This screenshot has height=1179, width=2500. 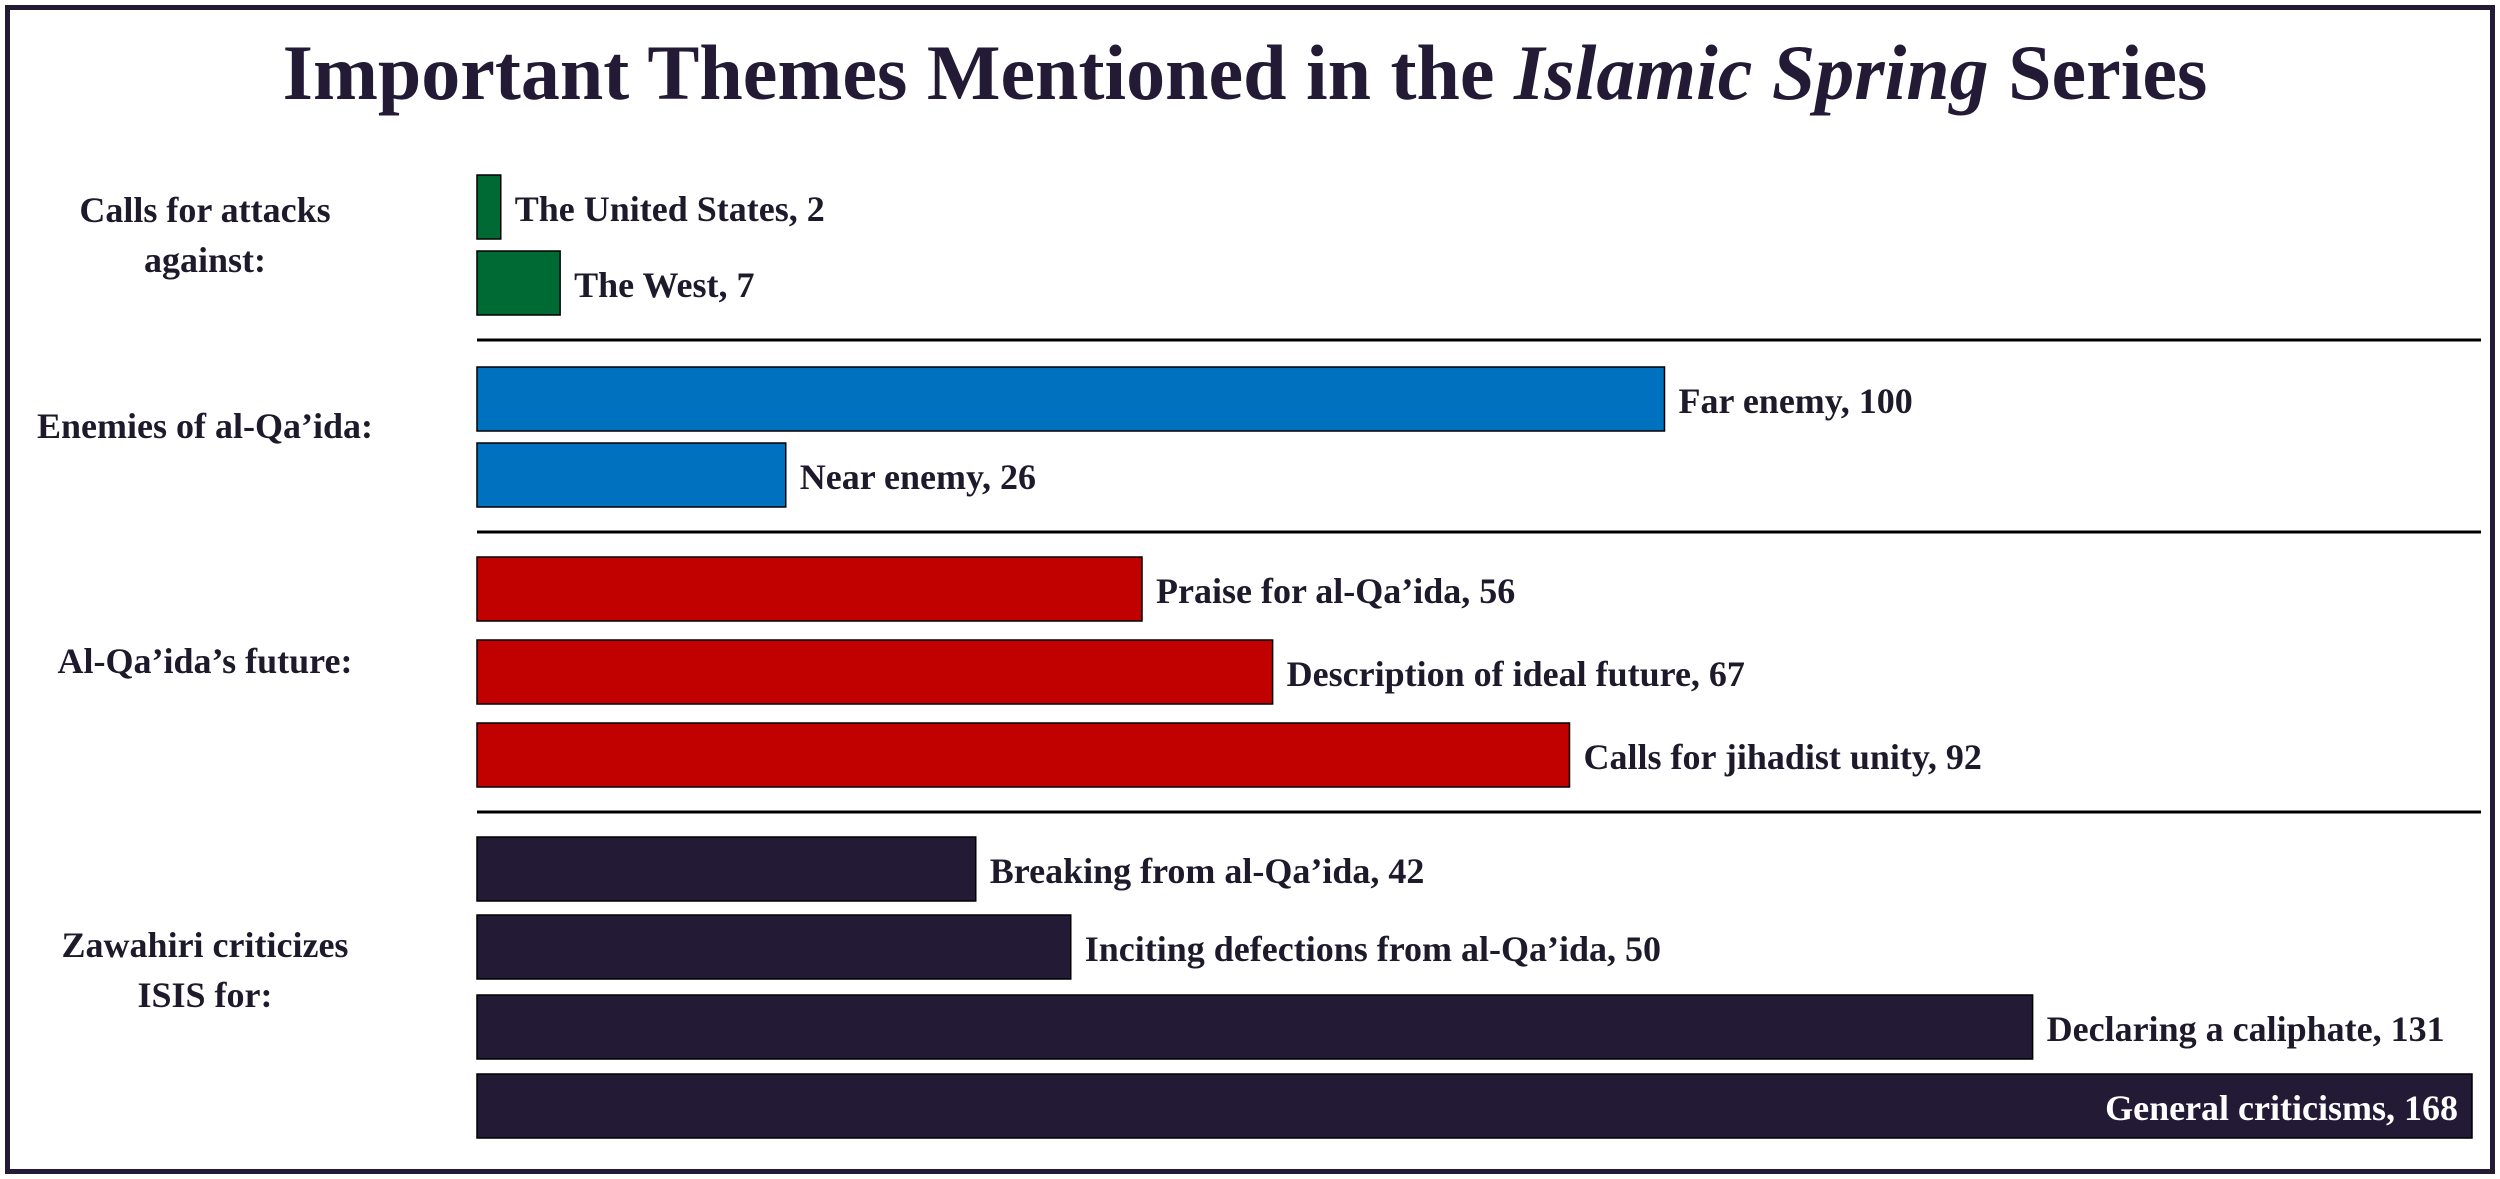 I want to click on chart-title-suffix: Series, so click(x=2098, y=72).